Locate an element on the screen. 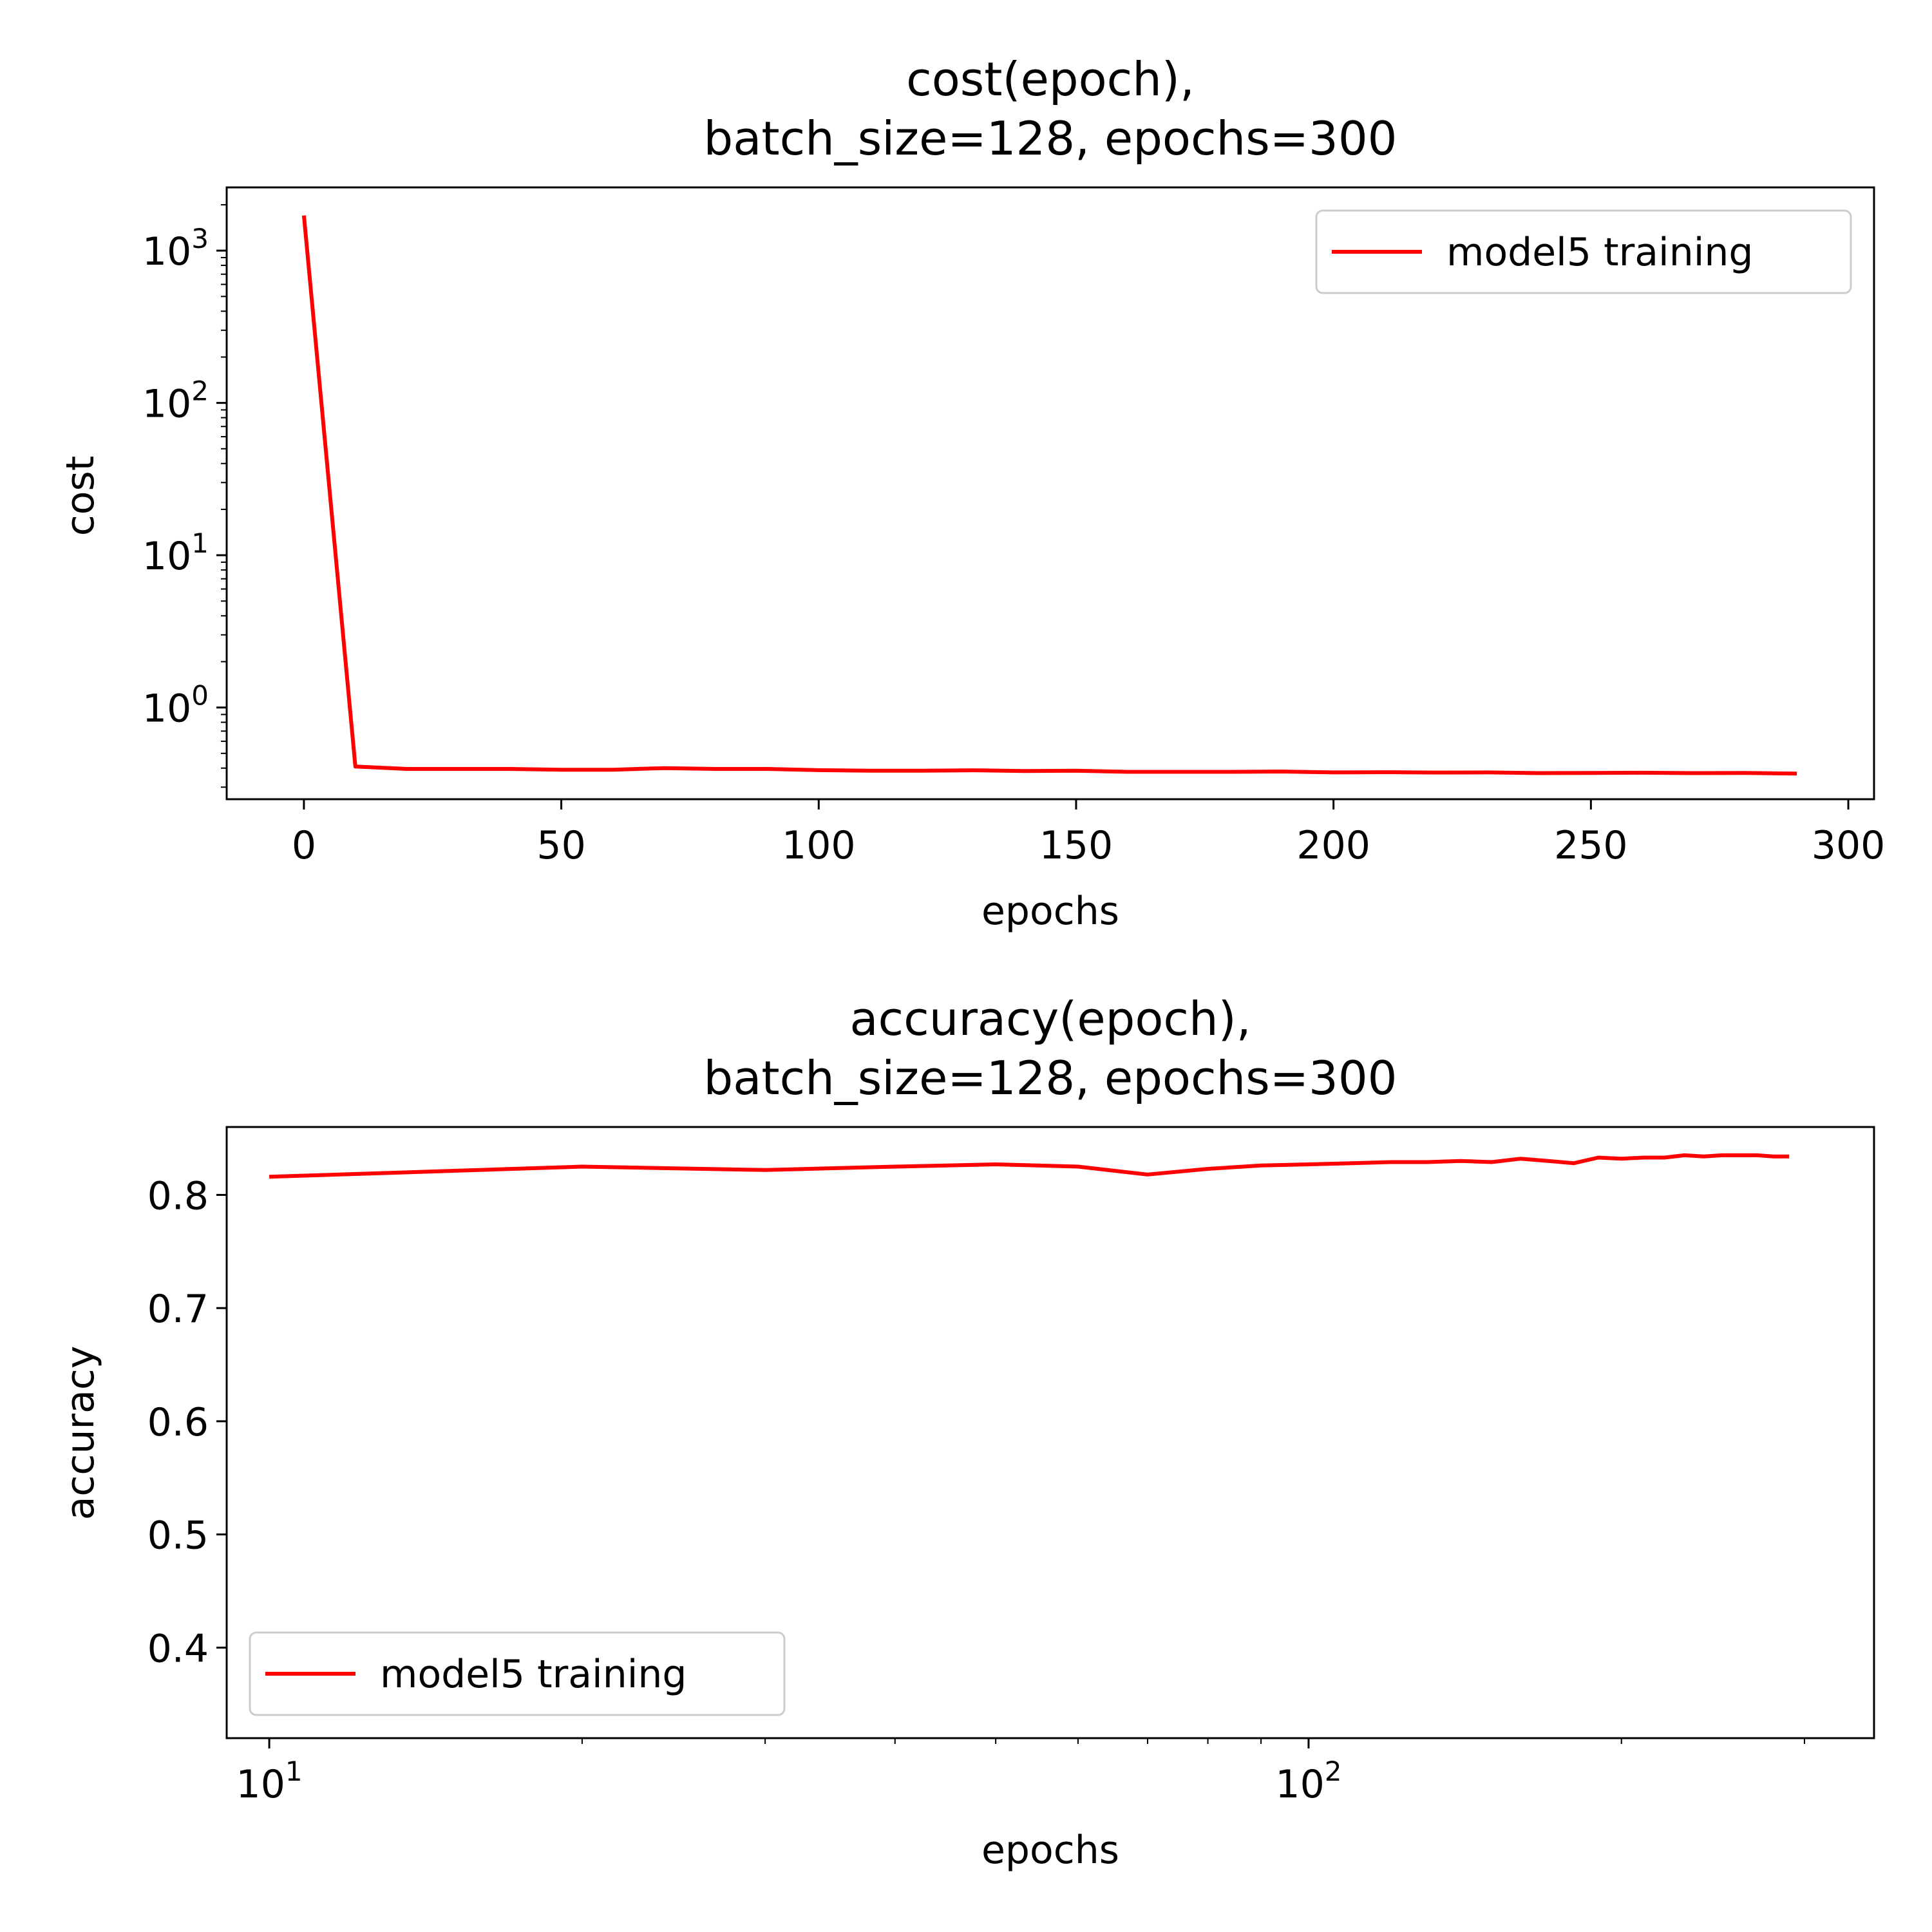 The width and height of the screenshot is (1932, 1932). cost-chart-x-tick-label-3: 150 is located at coordinates (1076, 846).